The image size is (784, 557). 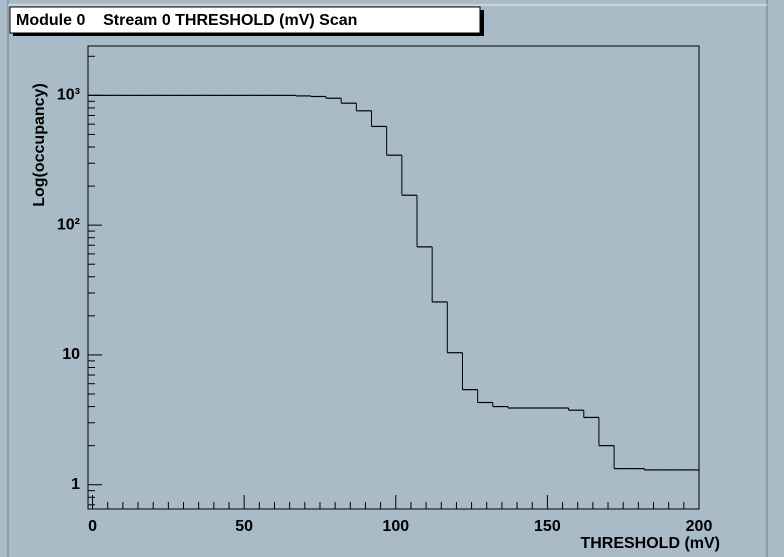 I want to click on x-tick-label: 150, so click(x=547, y=526).